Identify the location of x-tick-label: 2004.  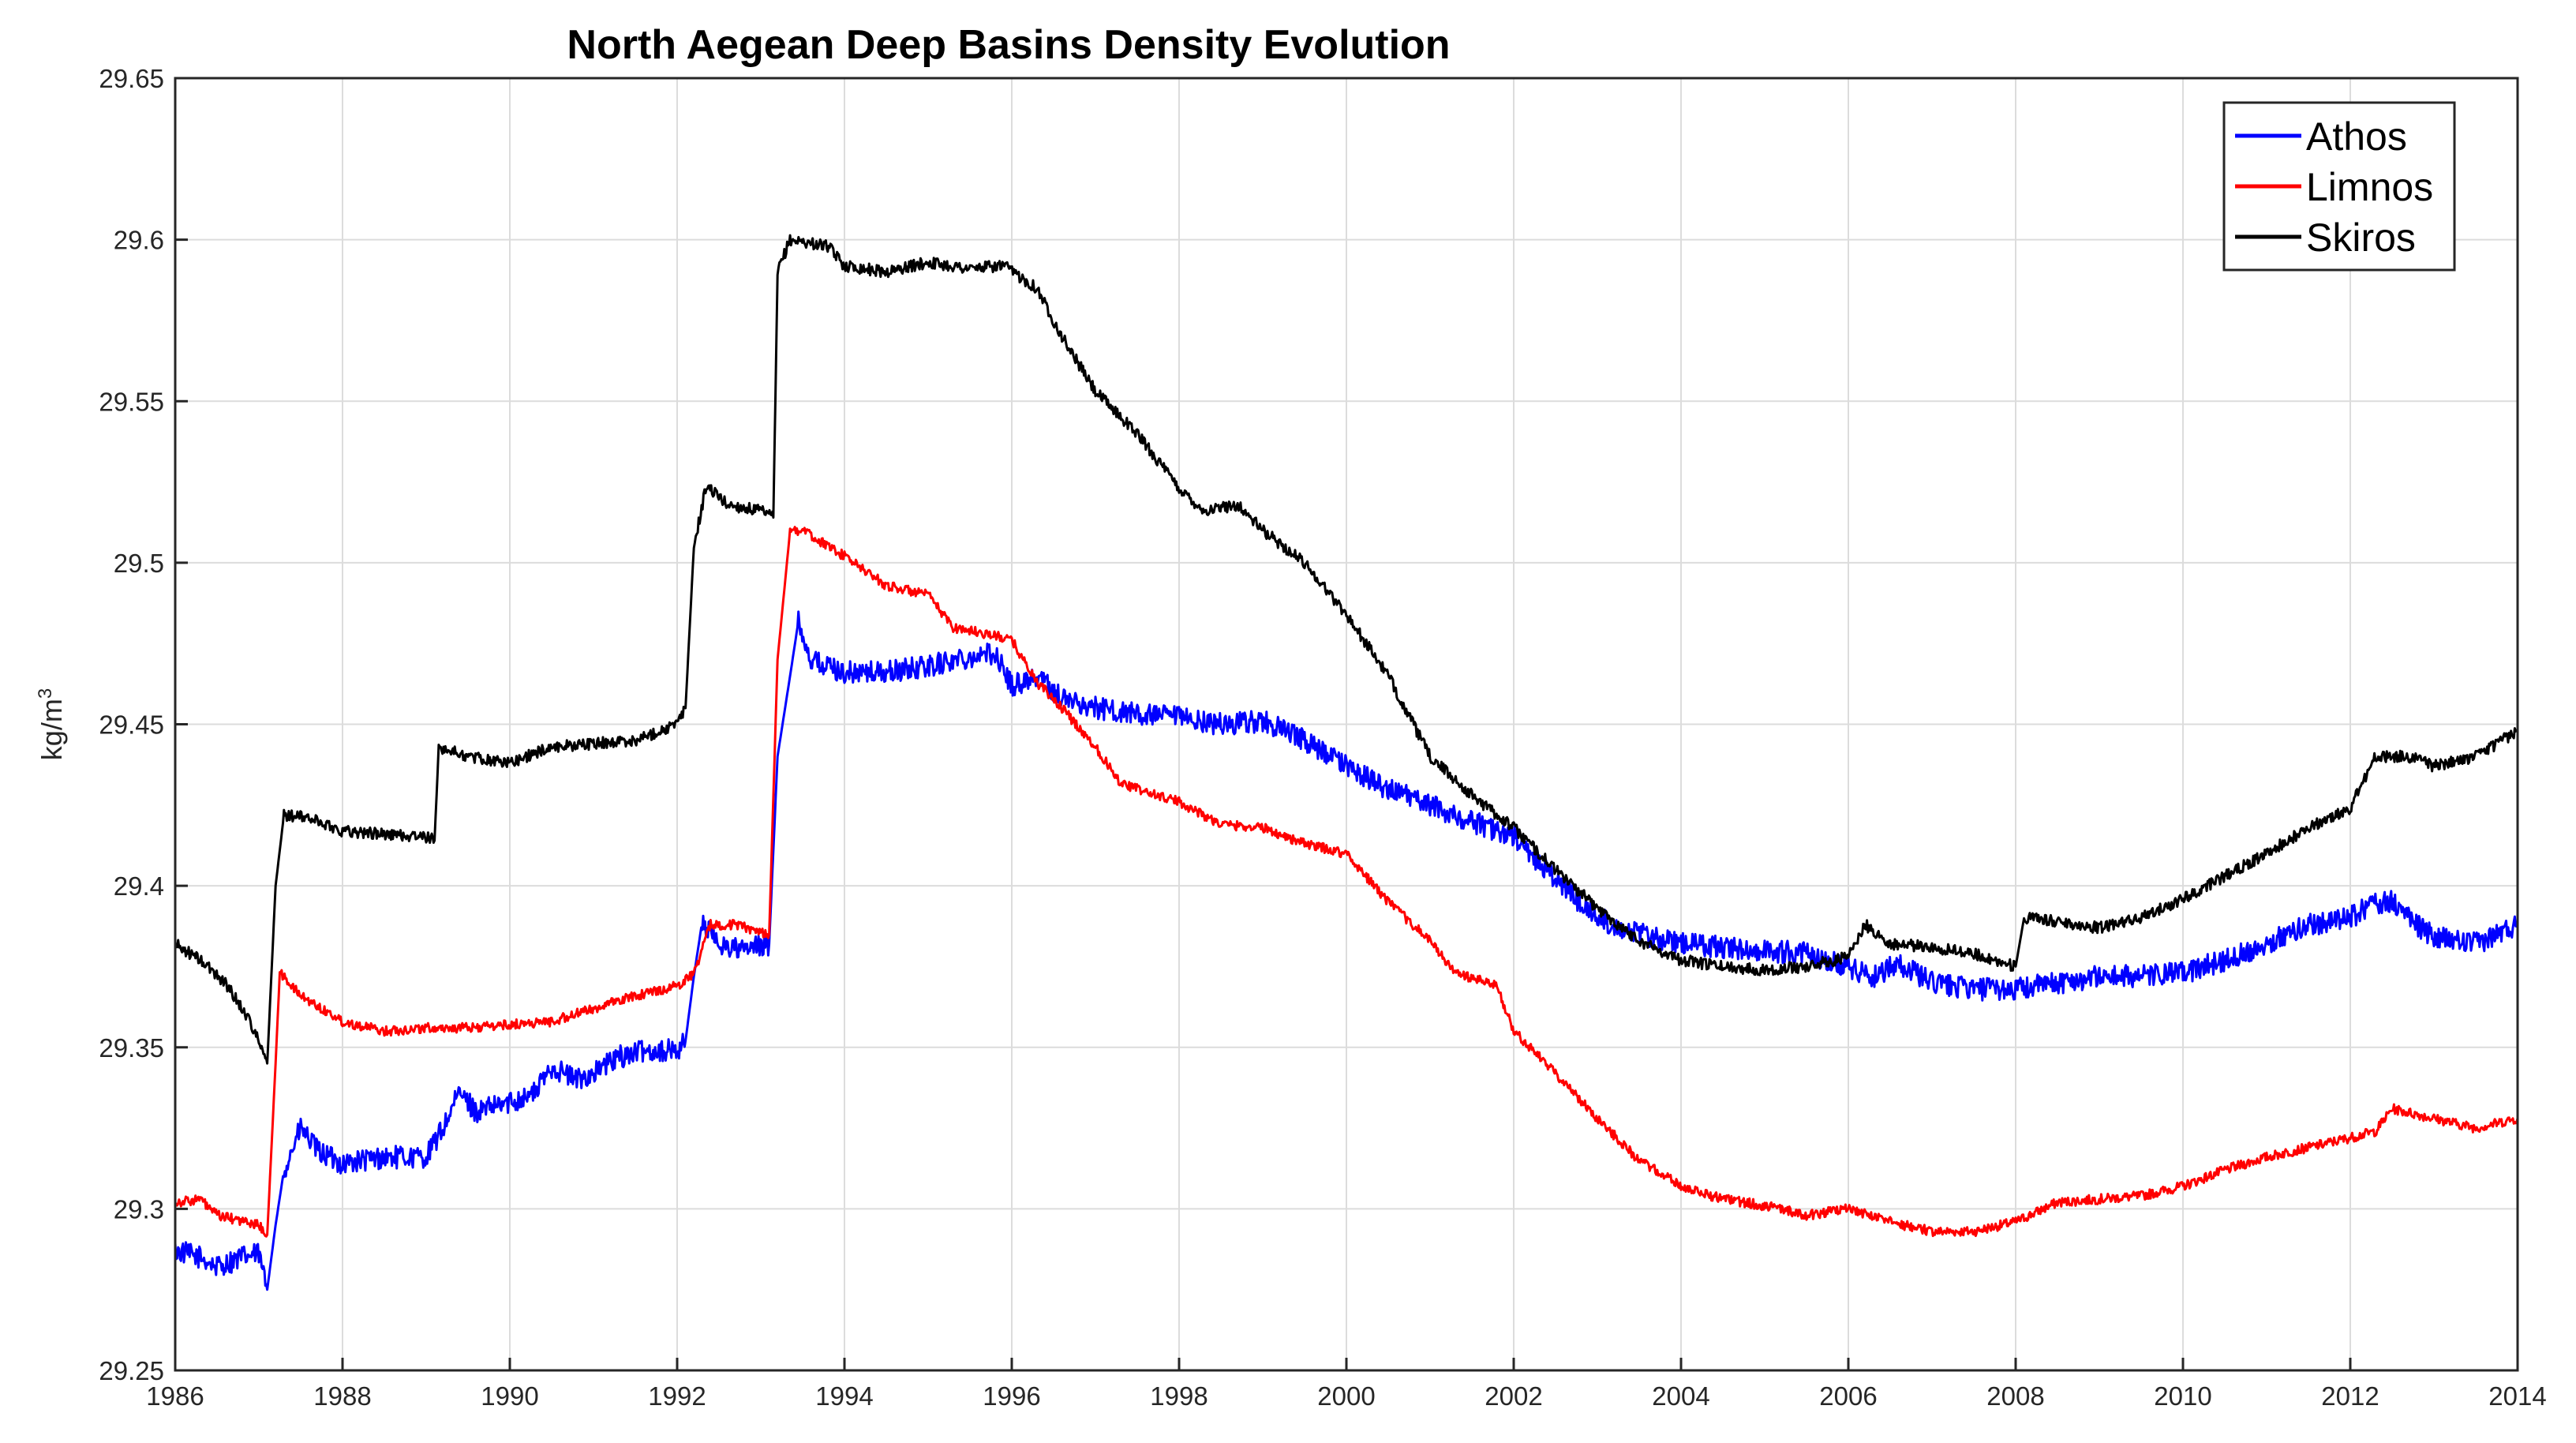
(1680, 1396).